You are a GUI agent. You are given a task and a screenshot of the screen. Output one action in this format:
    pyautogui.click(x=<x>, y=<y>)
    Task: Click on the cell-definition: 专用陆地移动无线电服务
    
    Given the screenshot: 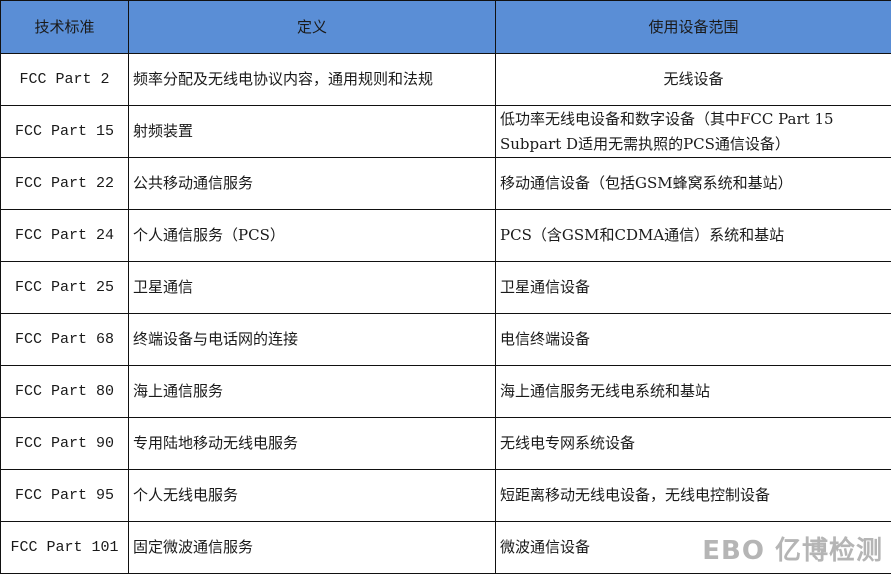 What is the action you would take?
    pyautogui.click(x=312, y=443)
    